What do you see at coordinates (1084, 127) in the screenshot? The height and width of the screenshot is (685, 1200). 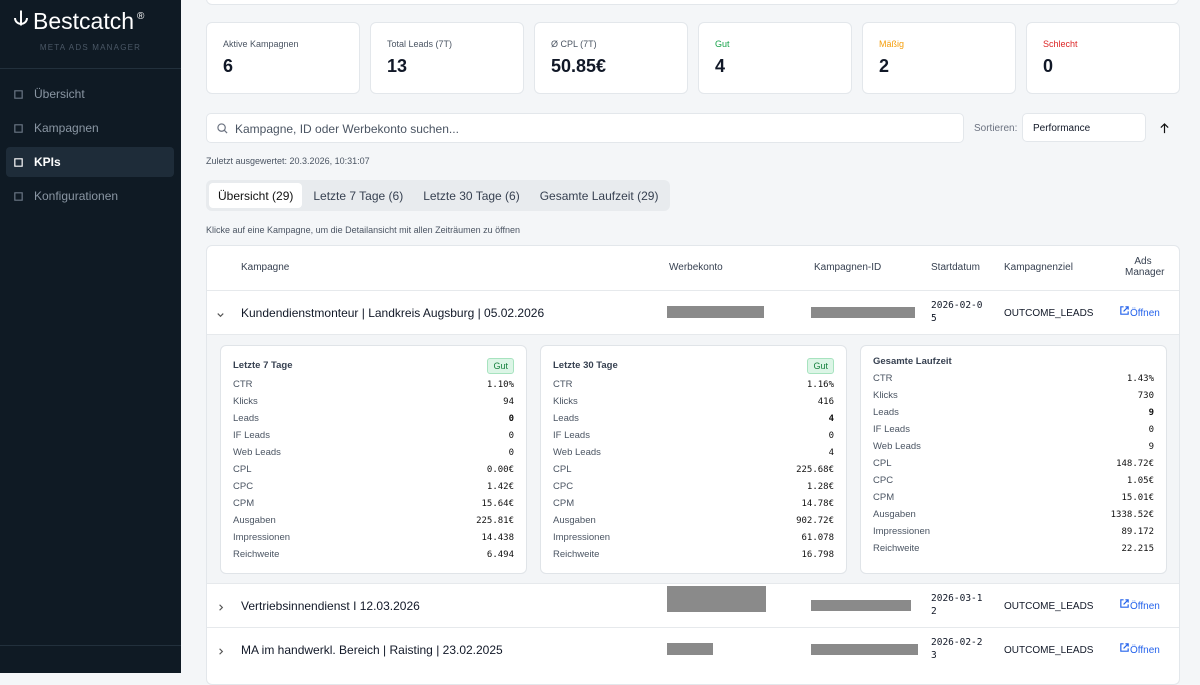 I see `sort-select: Performance` at bounding box center [1084, 127].